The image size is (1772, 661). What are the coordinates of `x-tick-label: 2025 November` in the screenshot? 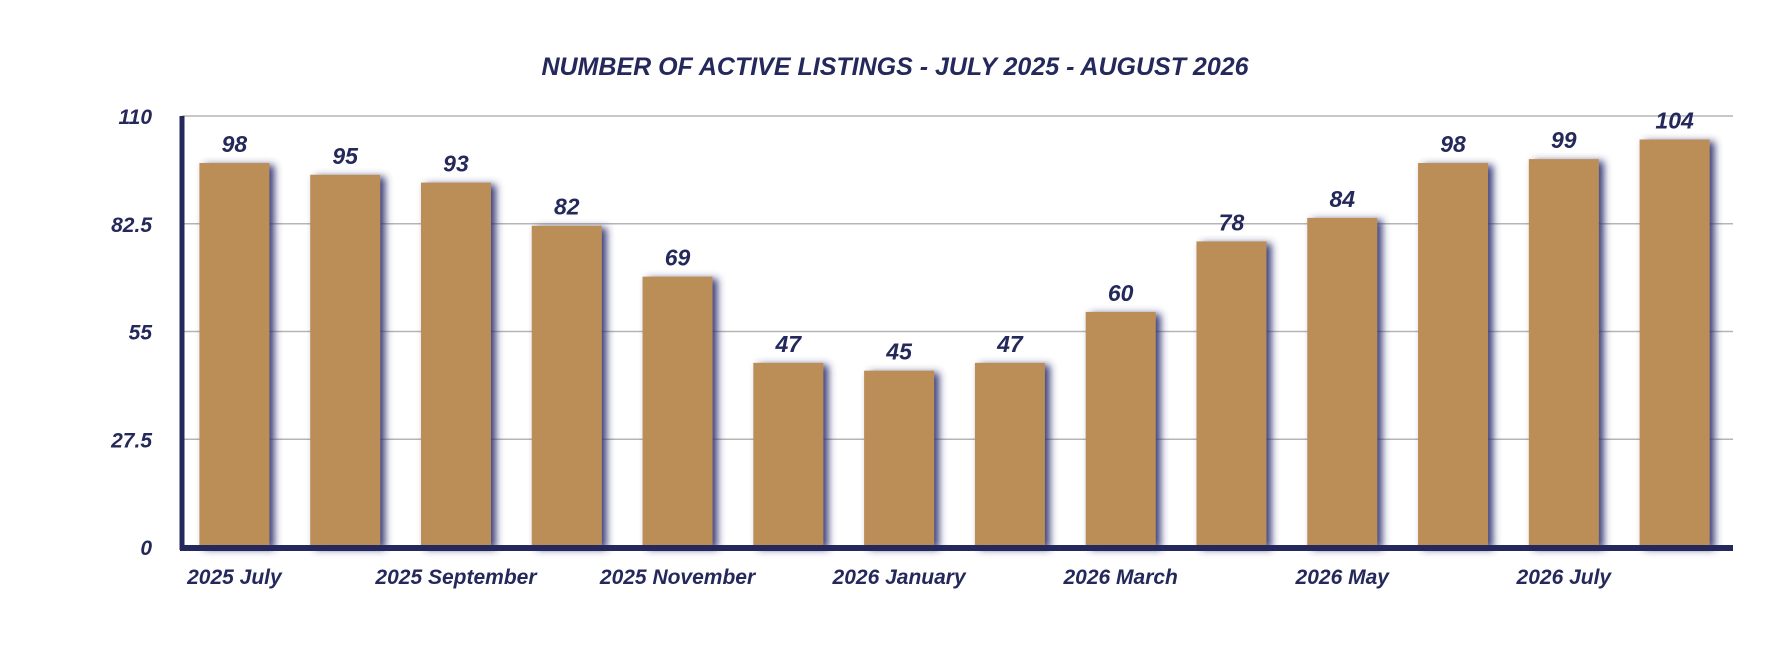 It's located at (678, 577).